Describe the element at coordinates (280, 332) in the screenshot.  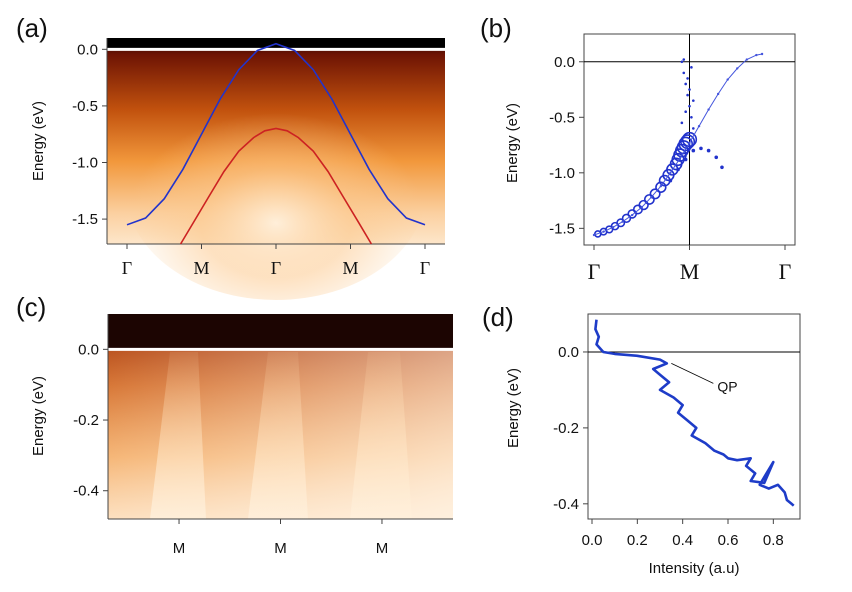
I see `panel-c-top-band` at that location.